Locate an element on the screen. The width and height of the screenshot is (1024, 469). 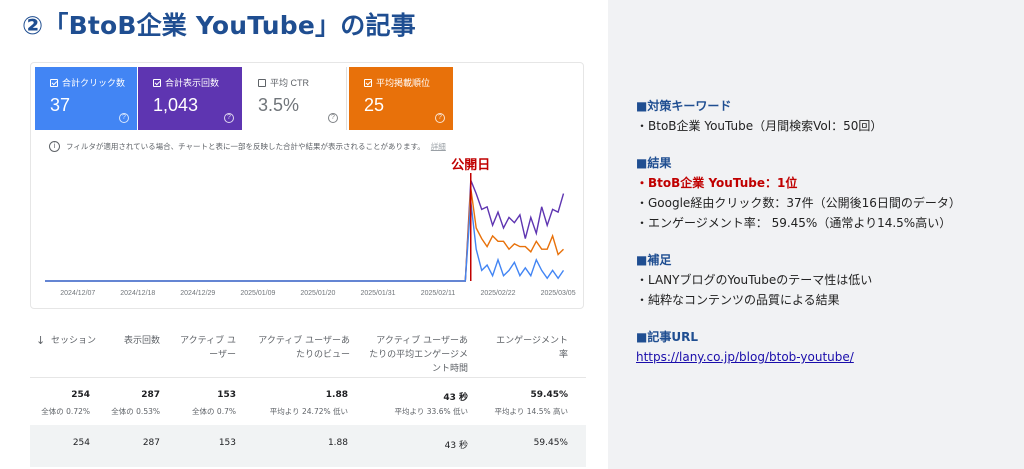
url-heading: ■記事URL is located at coordinates (667, 337).